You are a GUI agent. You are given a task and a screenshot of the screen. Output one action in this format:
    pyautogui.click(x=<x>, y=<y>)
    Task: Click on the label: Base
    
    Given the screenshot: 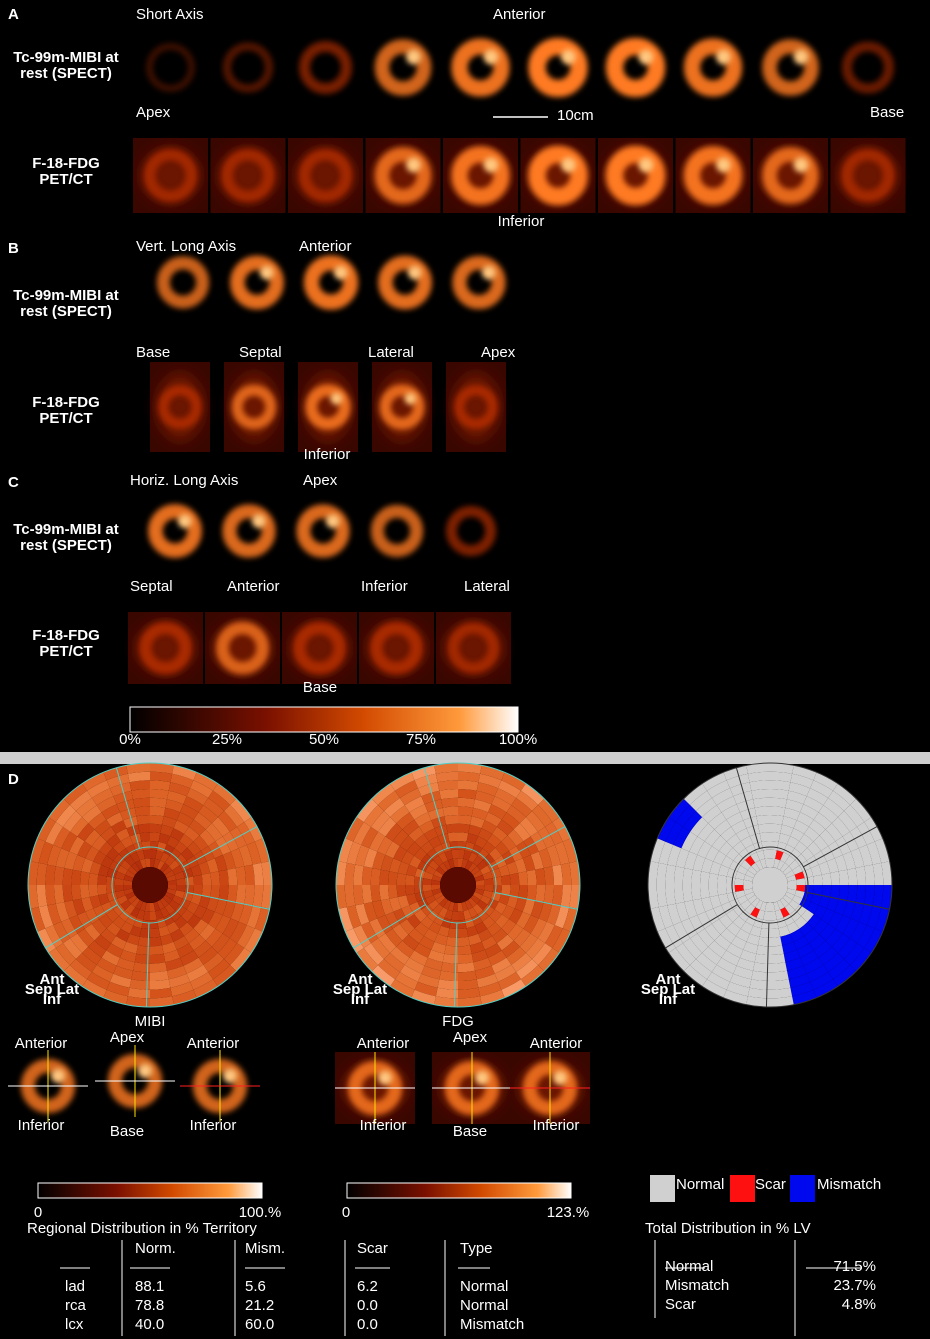 What is the action you would take?
    pyautogui.click(x=887, y=112)
    